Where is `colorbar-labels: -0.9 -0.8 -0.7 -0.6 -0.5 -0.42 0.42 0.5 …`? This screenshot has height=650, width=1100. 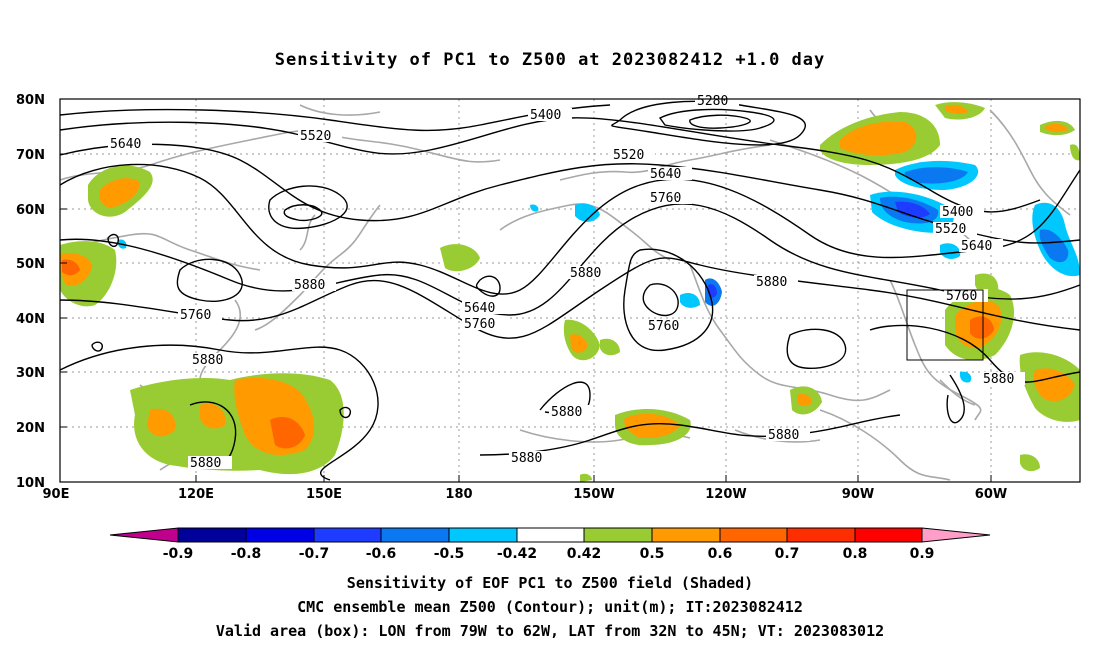
colorbar-labels: -0.9 -0.8 -0.7 -0.6 -0.5 -0.42 0.42 0.5 … is located at coordinates (549, 554).